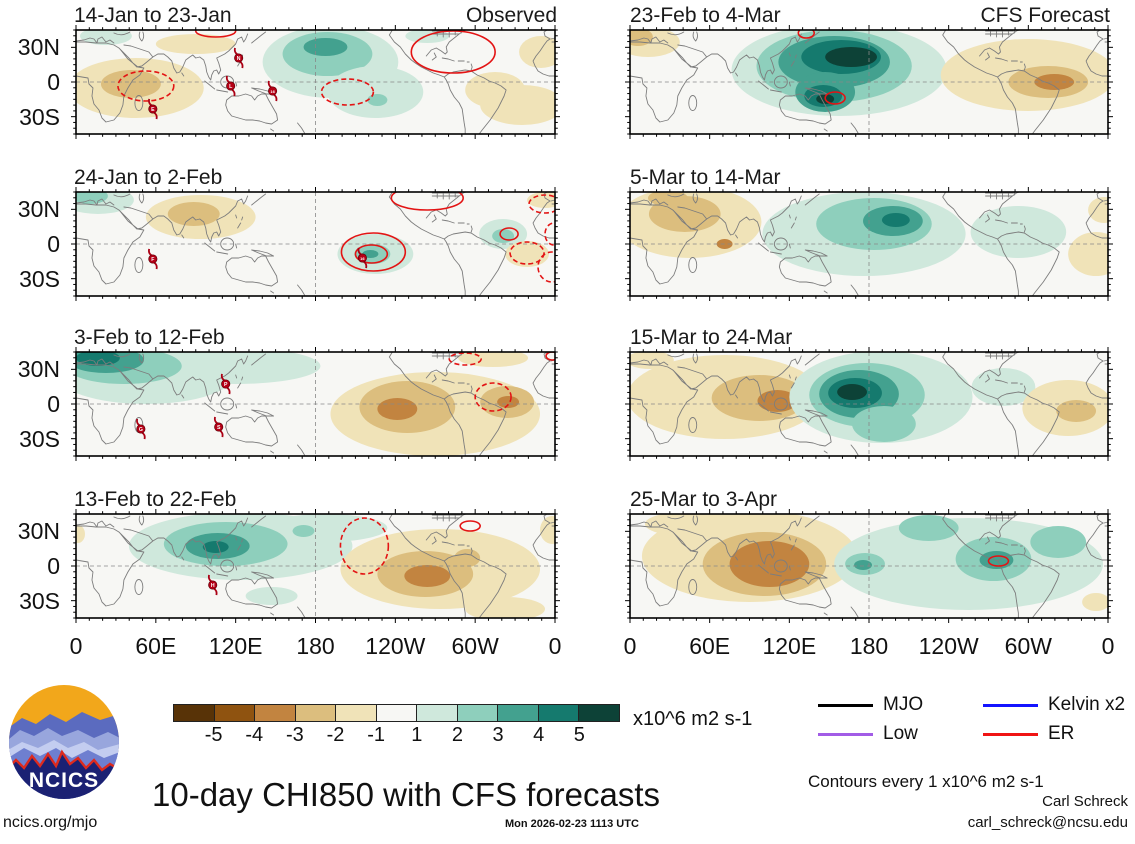  Describe the element at coordinates (572, 824) in the screenshot. I see `generation-timestamp: Mon 2026-02-23 1113 UTC` at that location.